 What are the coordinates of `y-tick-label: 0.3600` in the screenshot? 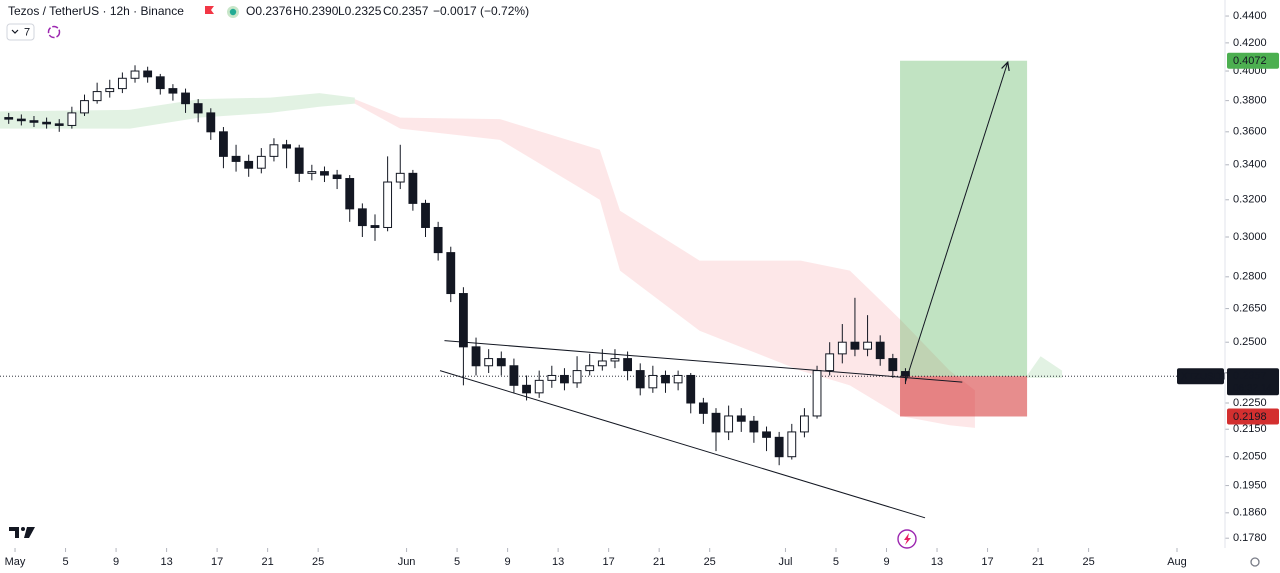 It's located at (1250, 132).